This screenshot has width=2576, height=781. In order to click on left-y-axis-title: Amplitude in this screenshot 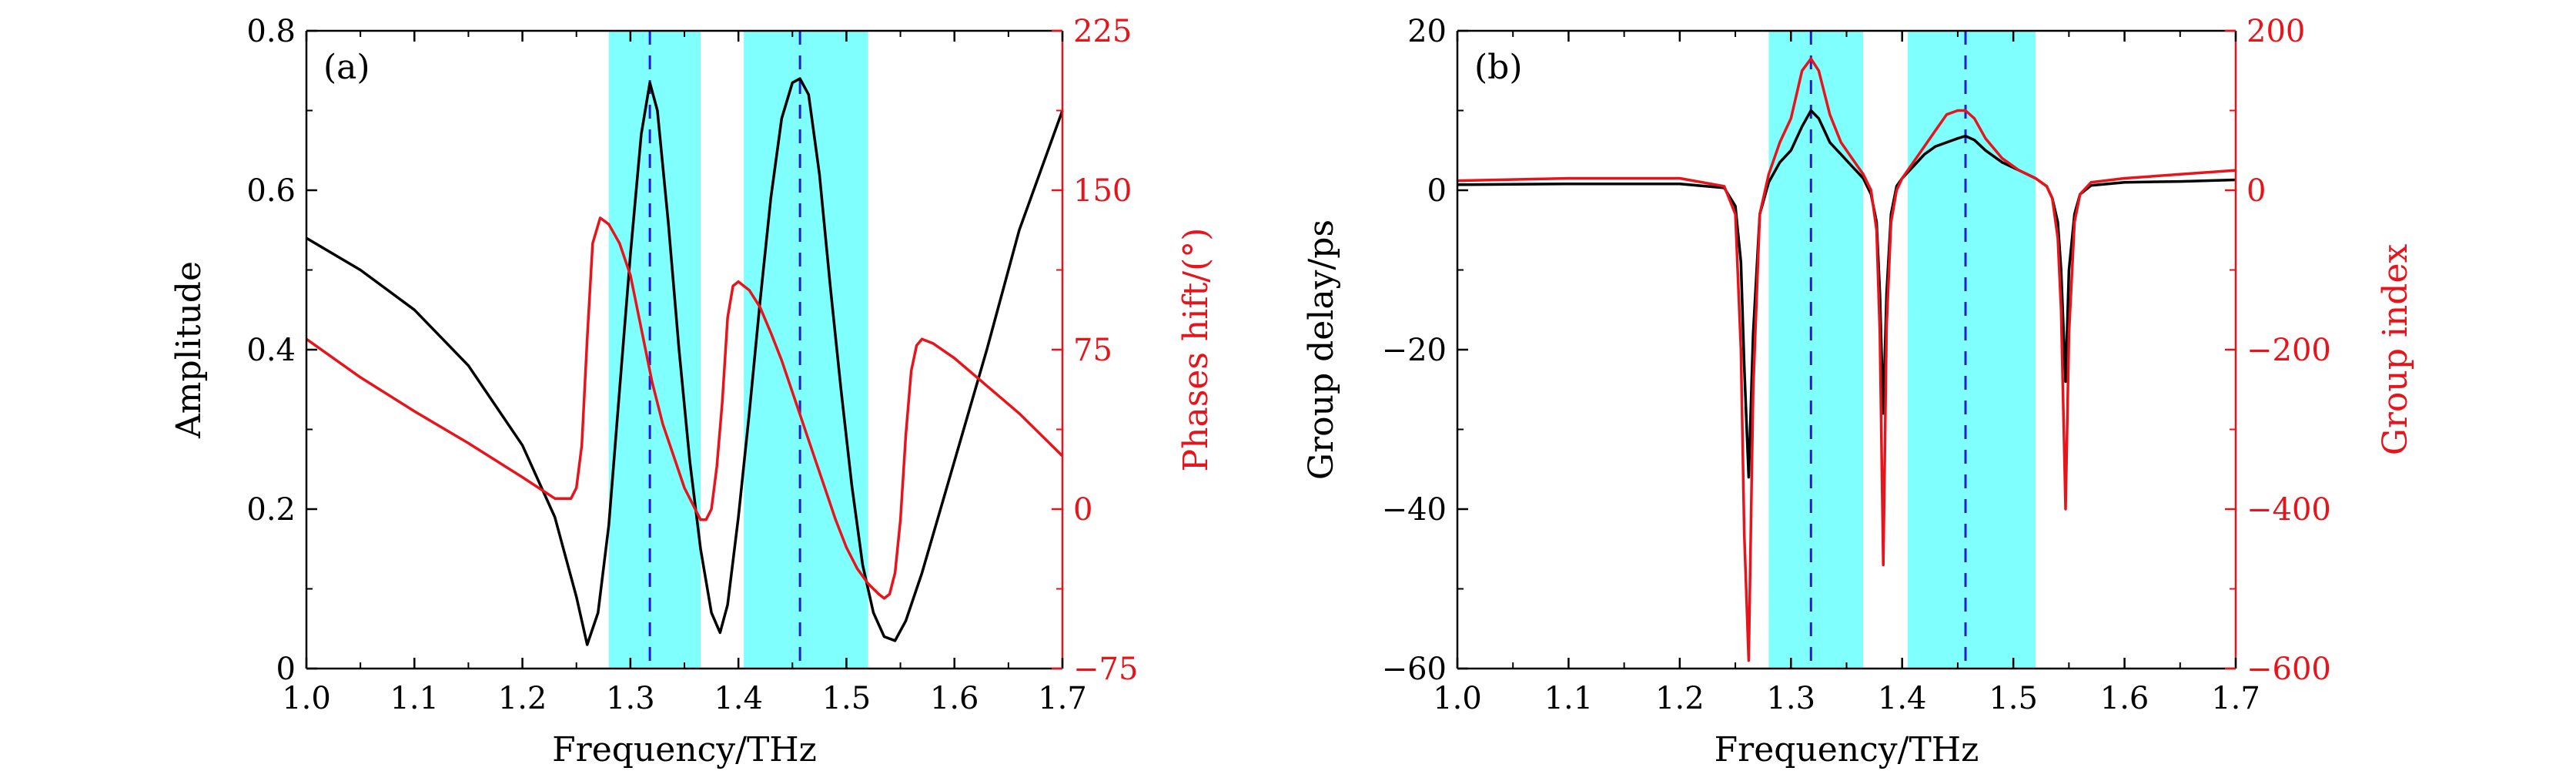, I will do `click(189, 350)`.